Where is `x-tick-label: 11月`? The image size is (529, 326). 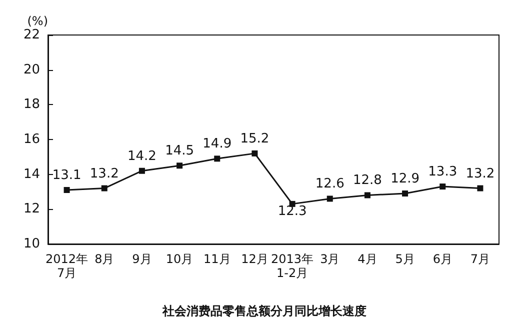
x-tick-label: 11月 is located at coordinates (217, 259).